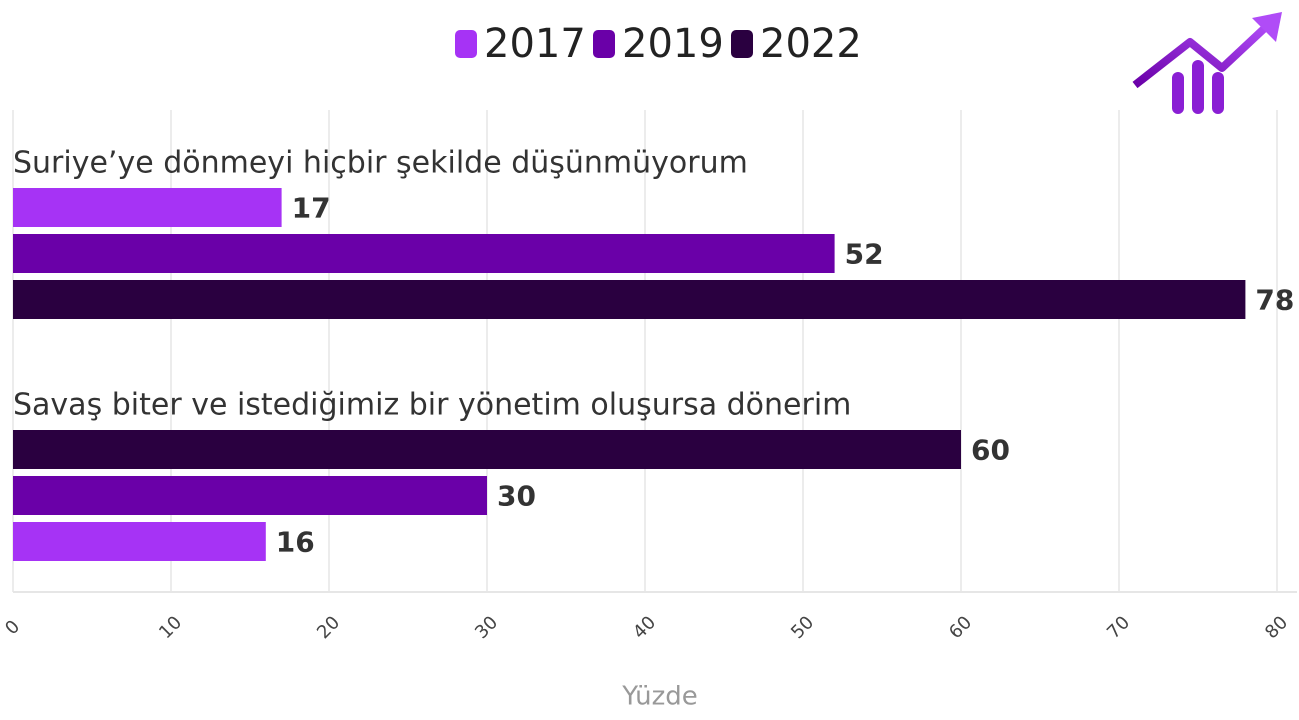 The image size is (1299, 720). I want to click on x-tick-label: 10, so click(170, 627).